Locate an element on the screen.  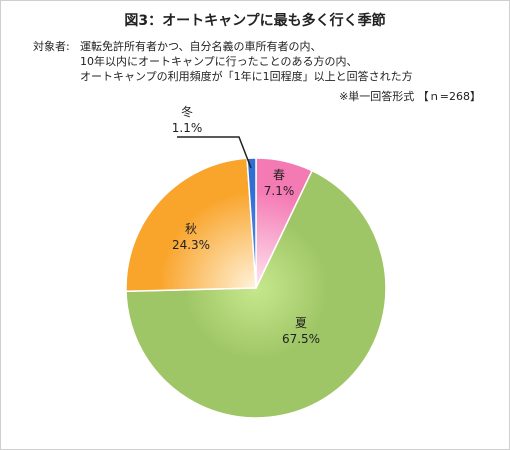
slice-value-autumn: 24.3% is located at coordinates (191, 245).